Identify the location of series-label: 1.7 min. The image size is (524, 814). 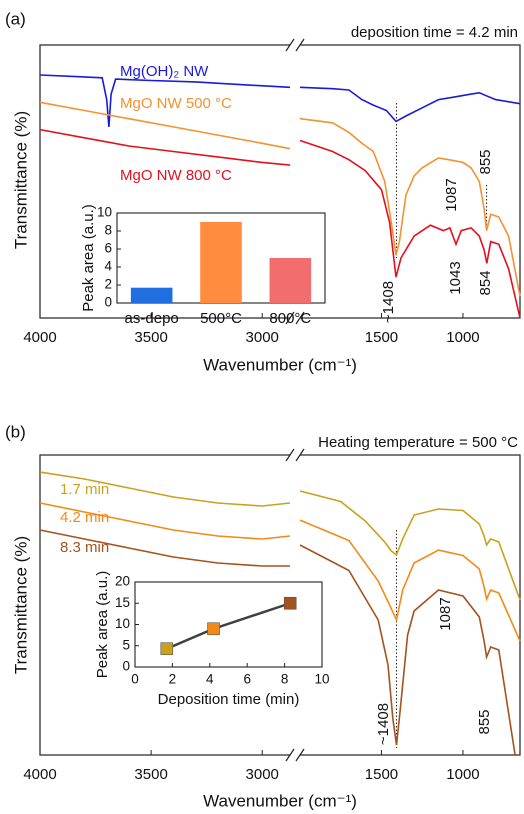
(84, 489).